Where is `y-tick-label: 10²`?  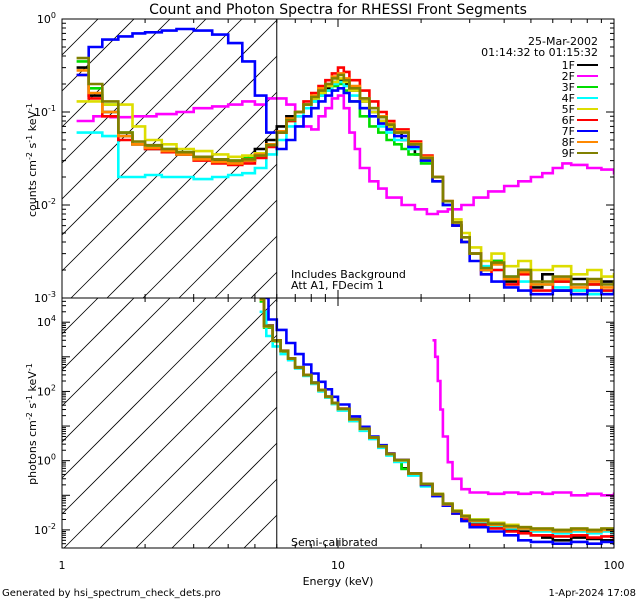 y-tick-label: 10² is located at coordinates (46, 390).